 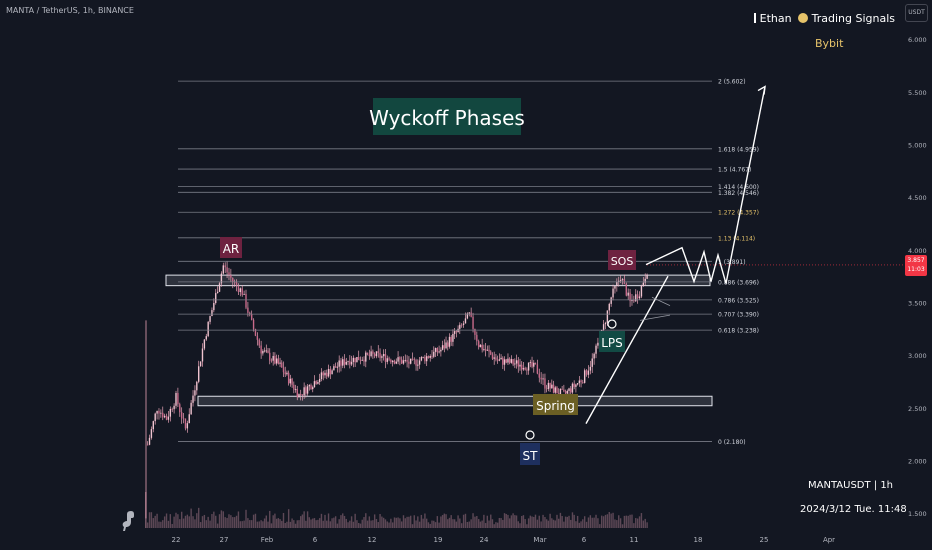 What do you see at coordinates (738, 193) in the screenshot?
I see `fib-level-label: 1.382 (4.546)` at bounding box center [738, 193].